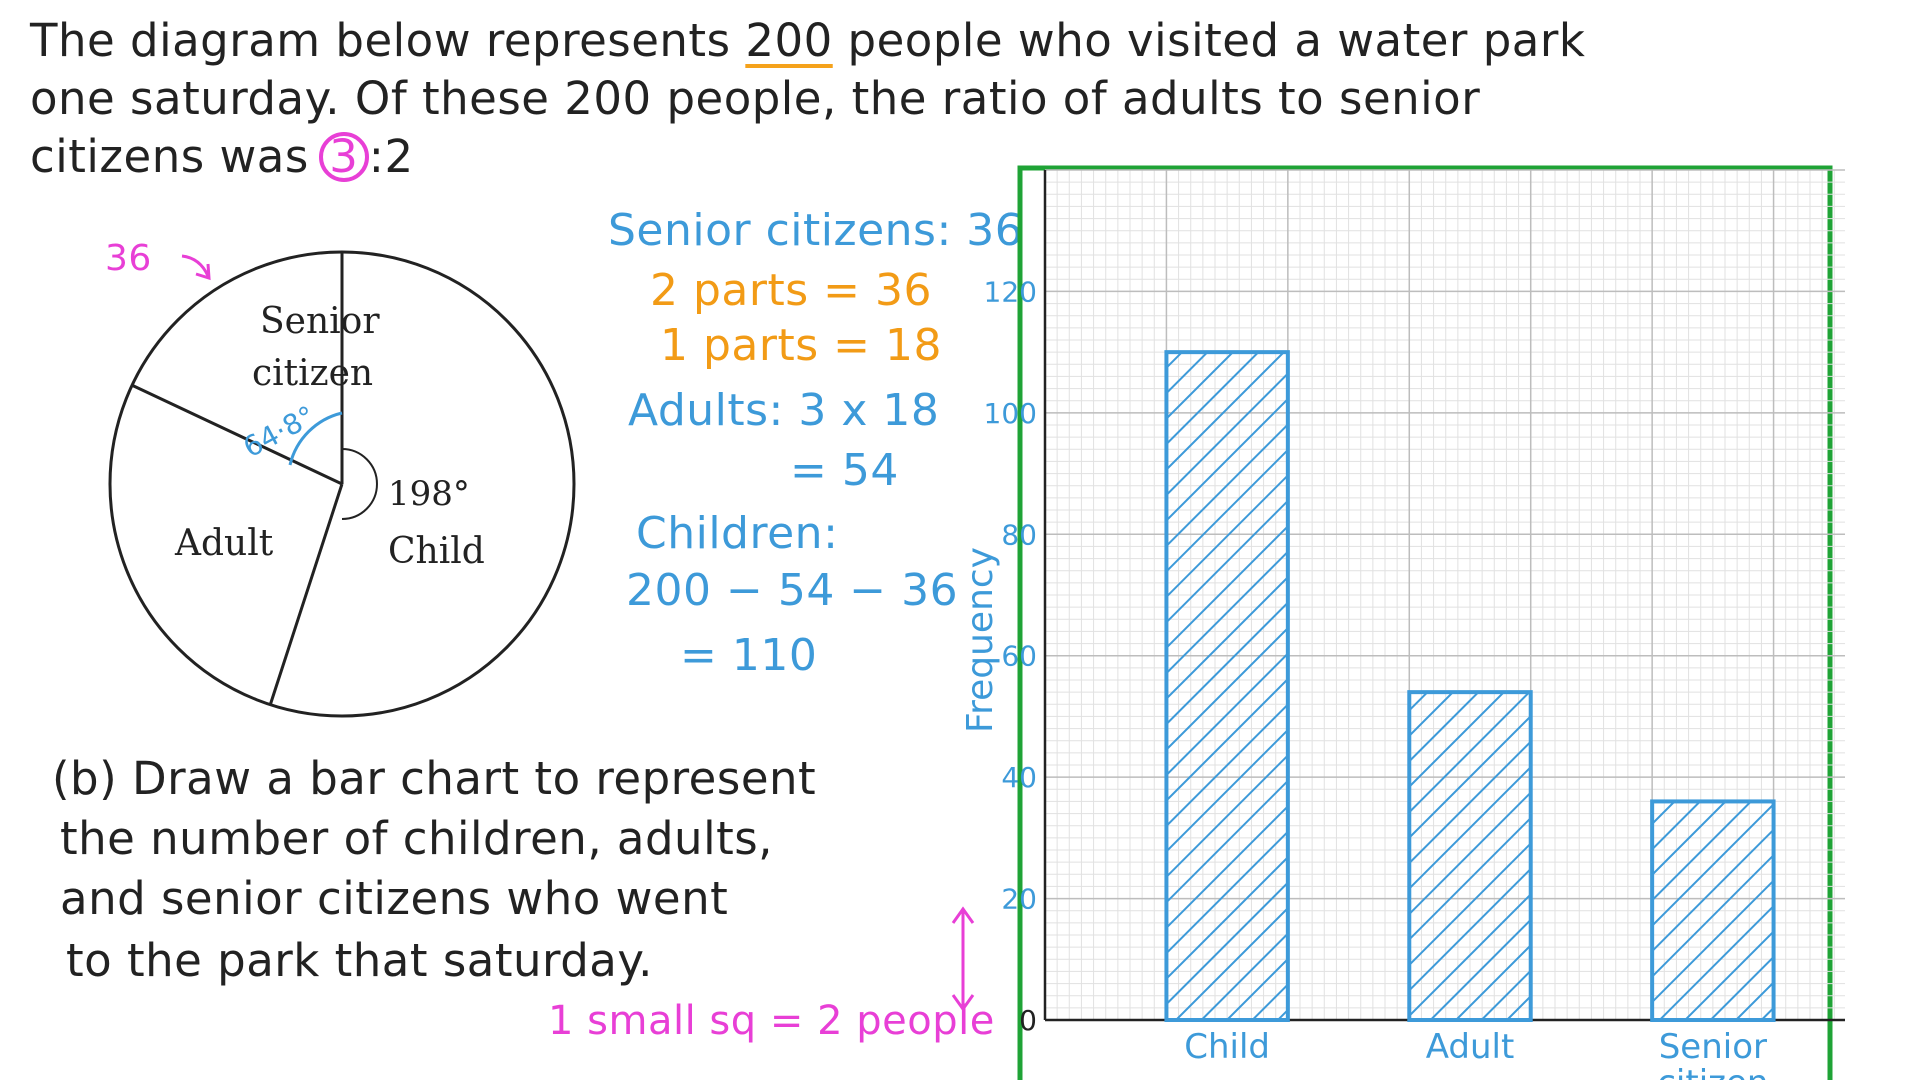 This screenshot has height=1080, width=1920. Describe the element at coordinates (1019, 899) in the screenshot. I see `y-tick-label: 20` at that location.